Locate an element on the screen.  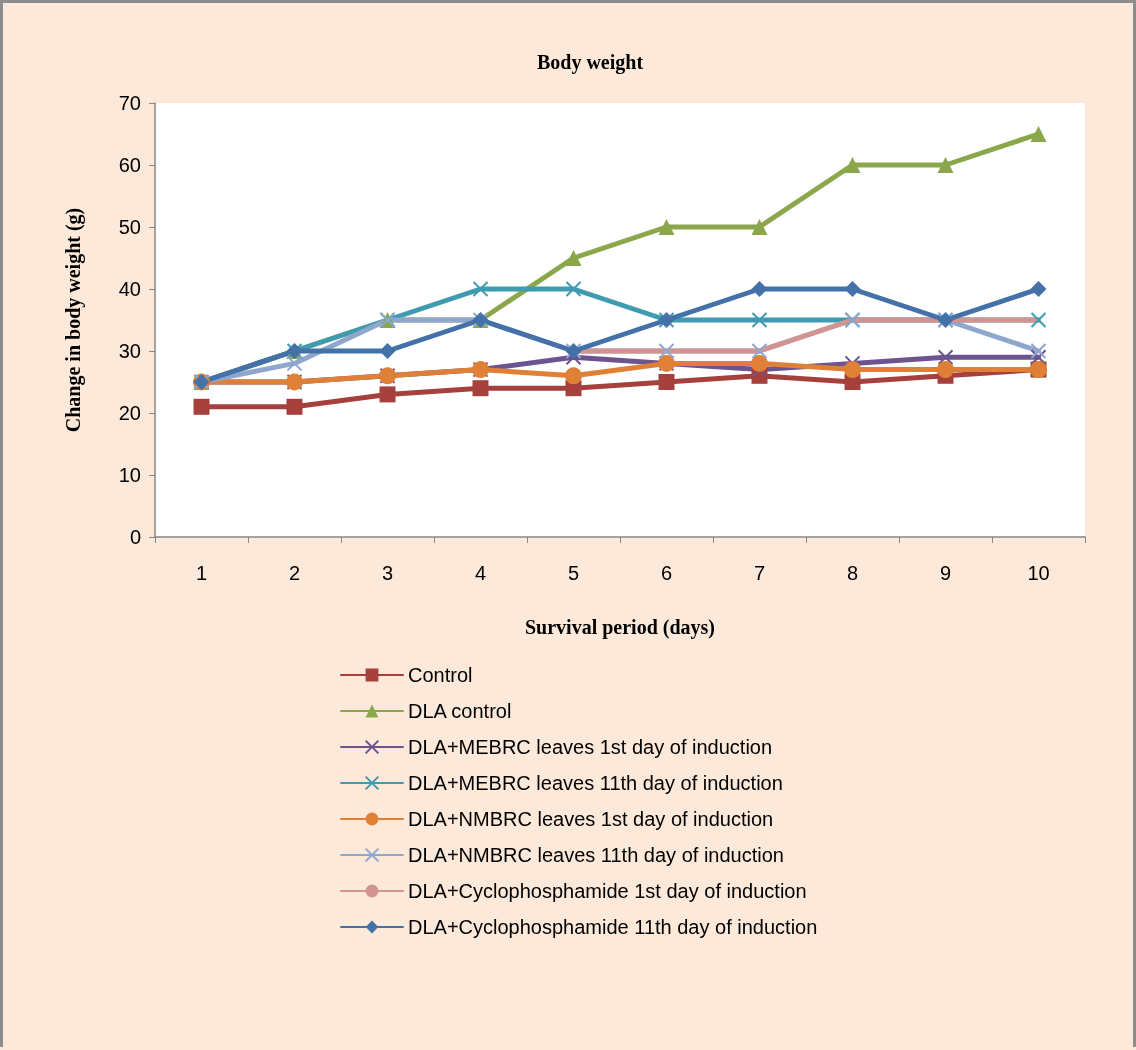
y-tick-label: 50 is located at coordinates (129, 227).